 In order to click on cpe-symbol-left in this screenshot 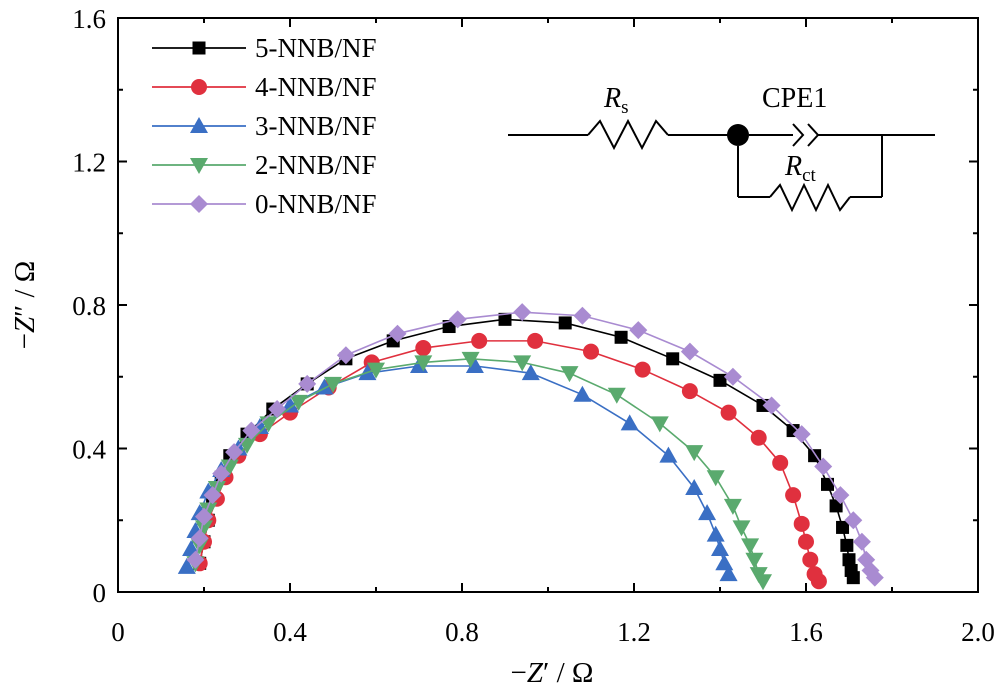, I will do `click(798, 135)`.